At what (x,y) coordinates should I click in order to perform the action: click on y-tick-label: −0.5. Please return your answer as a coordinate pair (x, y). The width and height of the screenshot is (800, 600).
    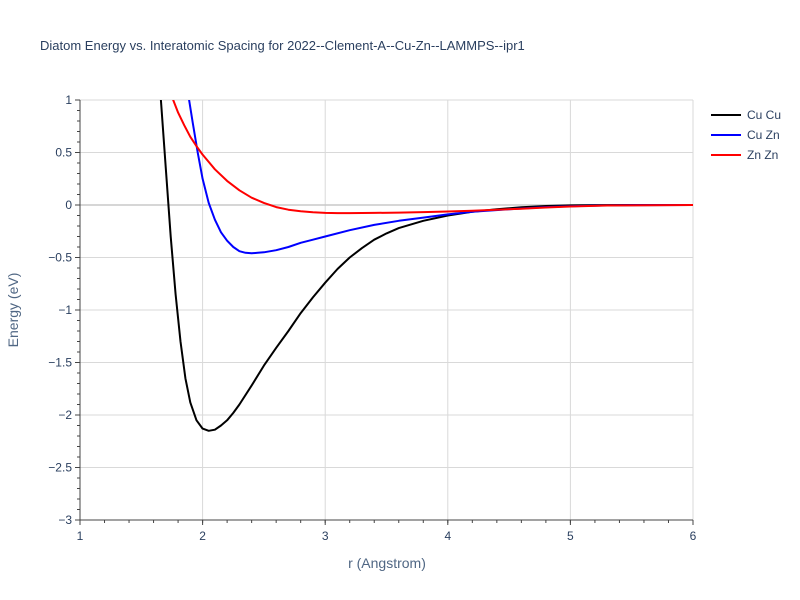
    Looking at the image, I should click on (60, 258).